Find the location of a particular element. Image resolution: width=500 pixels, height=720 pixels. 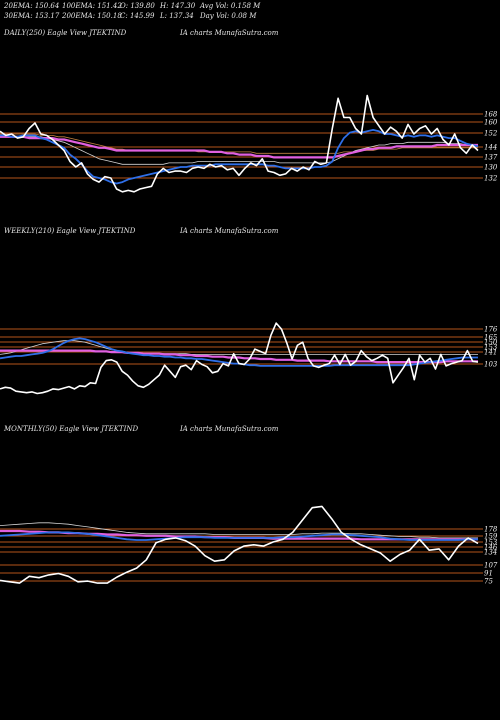

monthly-title: MONTHLY(50) Eagle View JTEKTIND is located at coordinates (70, 429).